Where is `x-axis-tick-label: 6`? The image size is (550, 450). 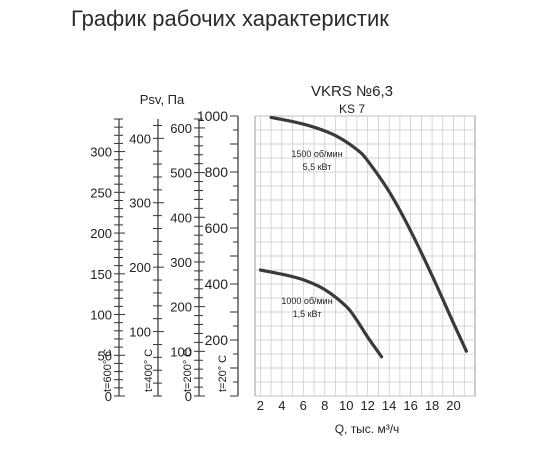 x-axis-tick-label: 6 is located at coordinates (303, 405).